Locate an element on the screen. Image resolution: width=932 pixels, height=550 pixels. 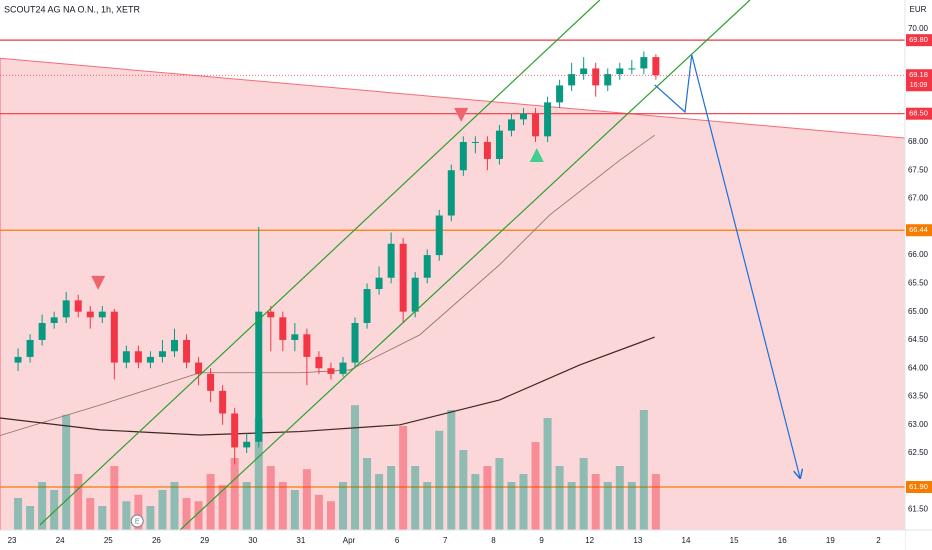
y-tick-label: 67.00 is located at coordinates (918, 198).